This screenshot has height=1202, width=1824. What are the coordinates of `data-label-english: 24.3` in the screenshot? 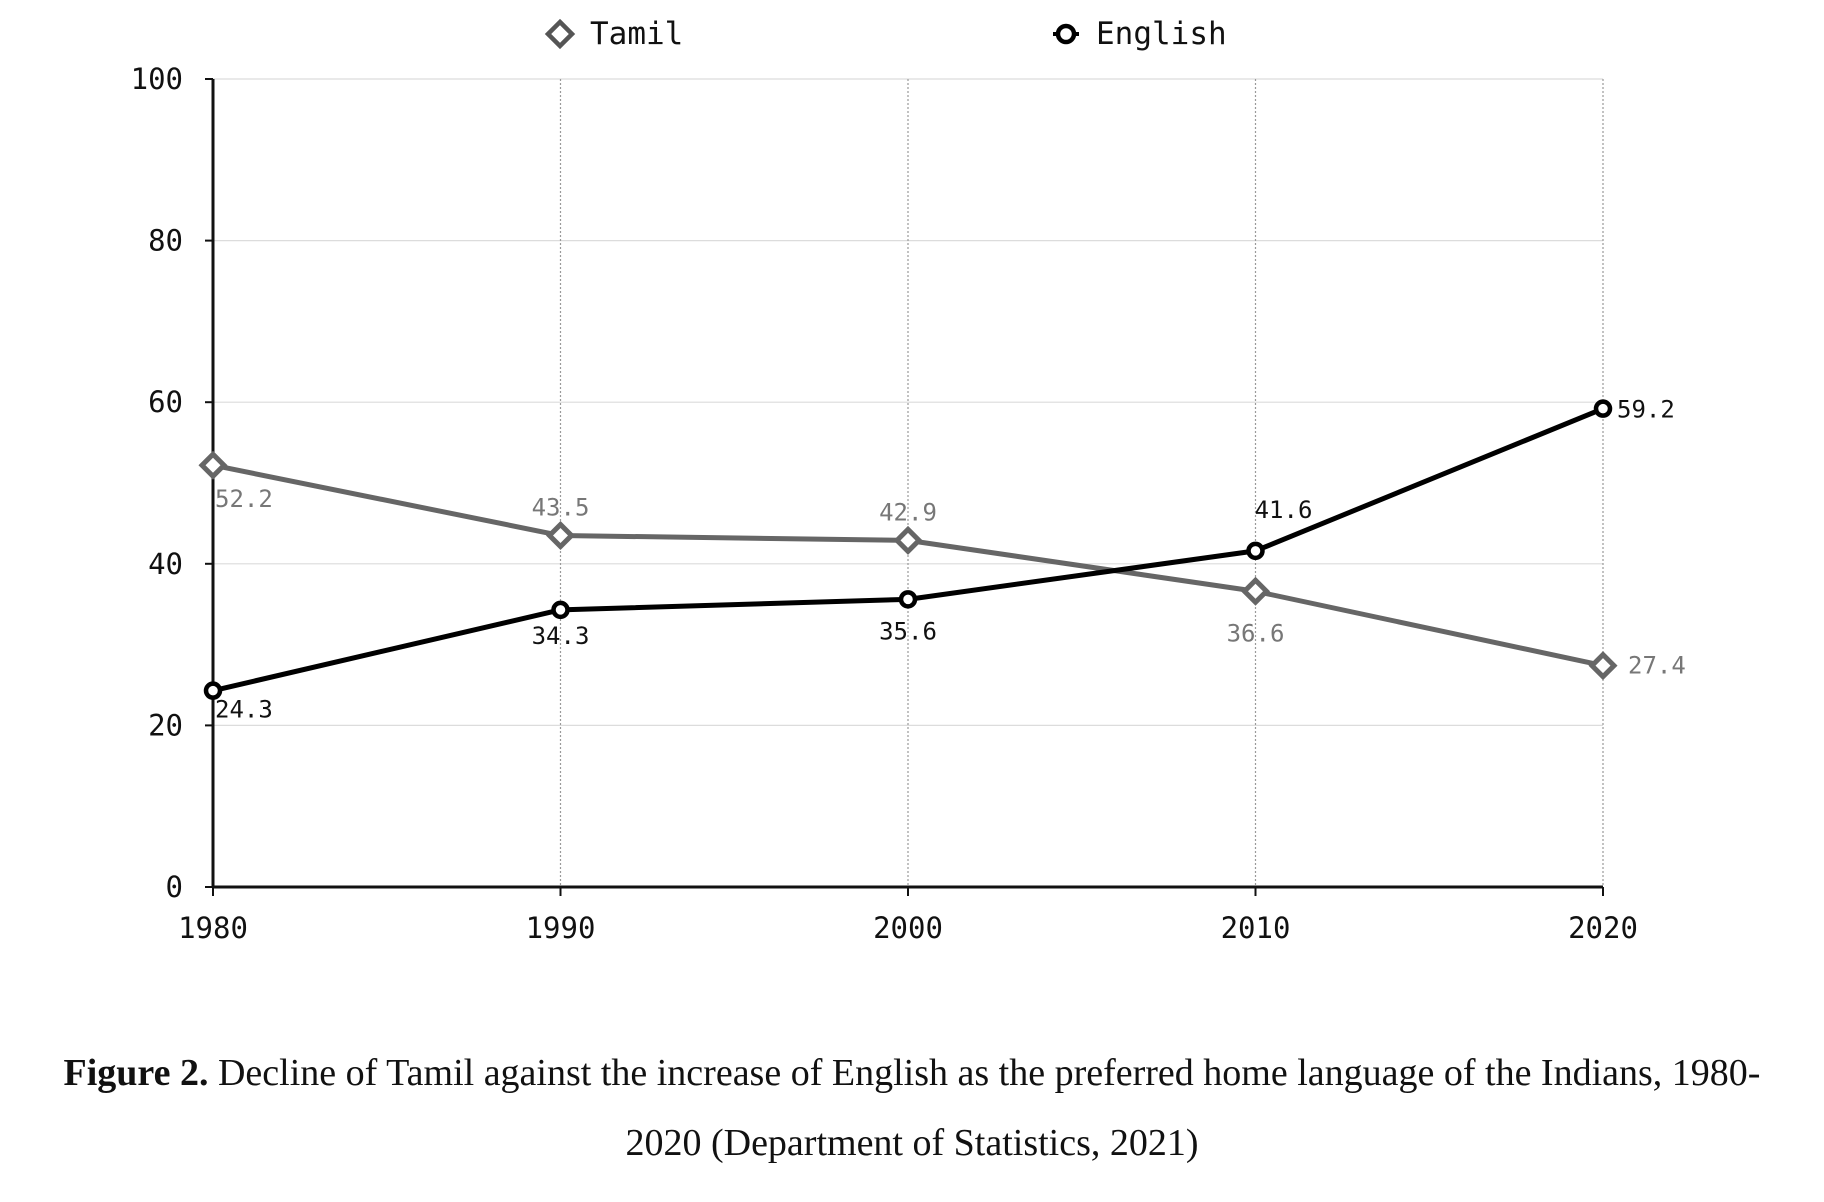 It's located at (244, 710).